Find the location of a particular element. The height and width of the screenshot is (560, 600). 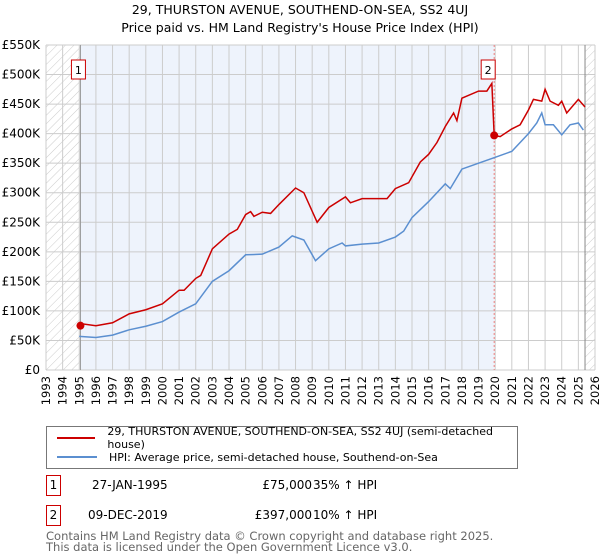

x-tick-label: 2001 is located at coordinates (179, 390).